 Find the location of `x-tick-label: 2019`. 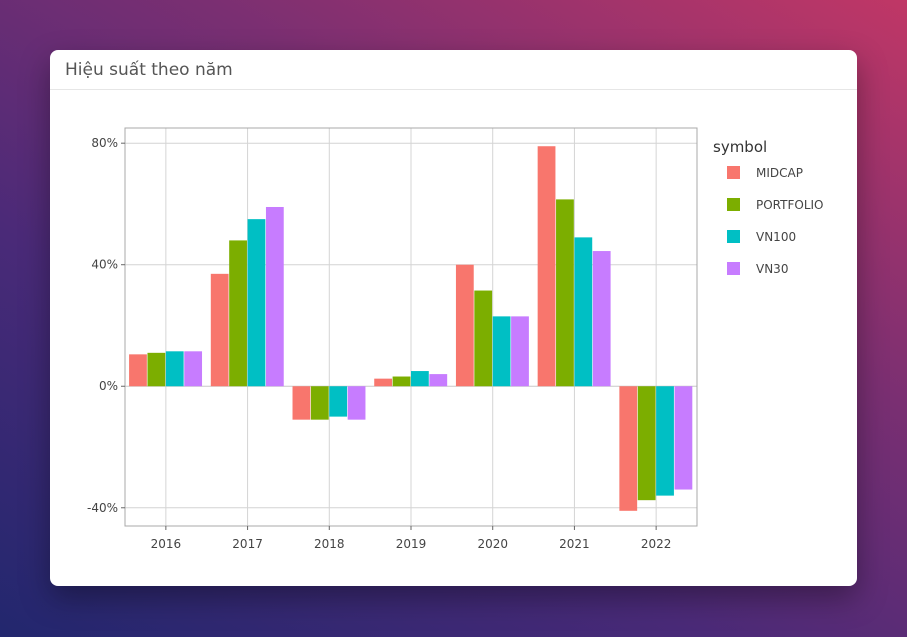

x-tick-label: 2019 is located at coordinates (411, 544).